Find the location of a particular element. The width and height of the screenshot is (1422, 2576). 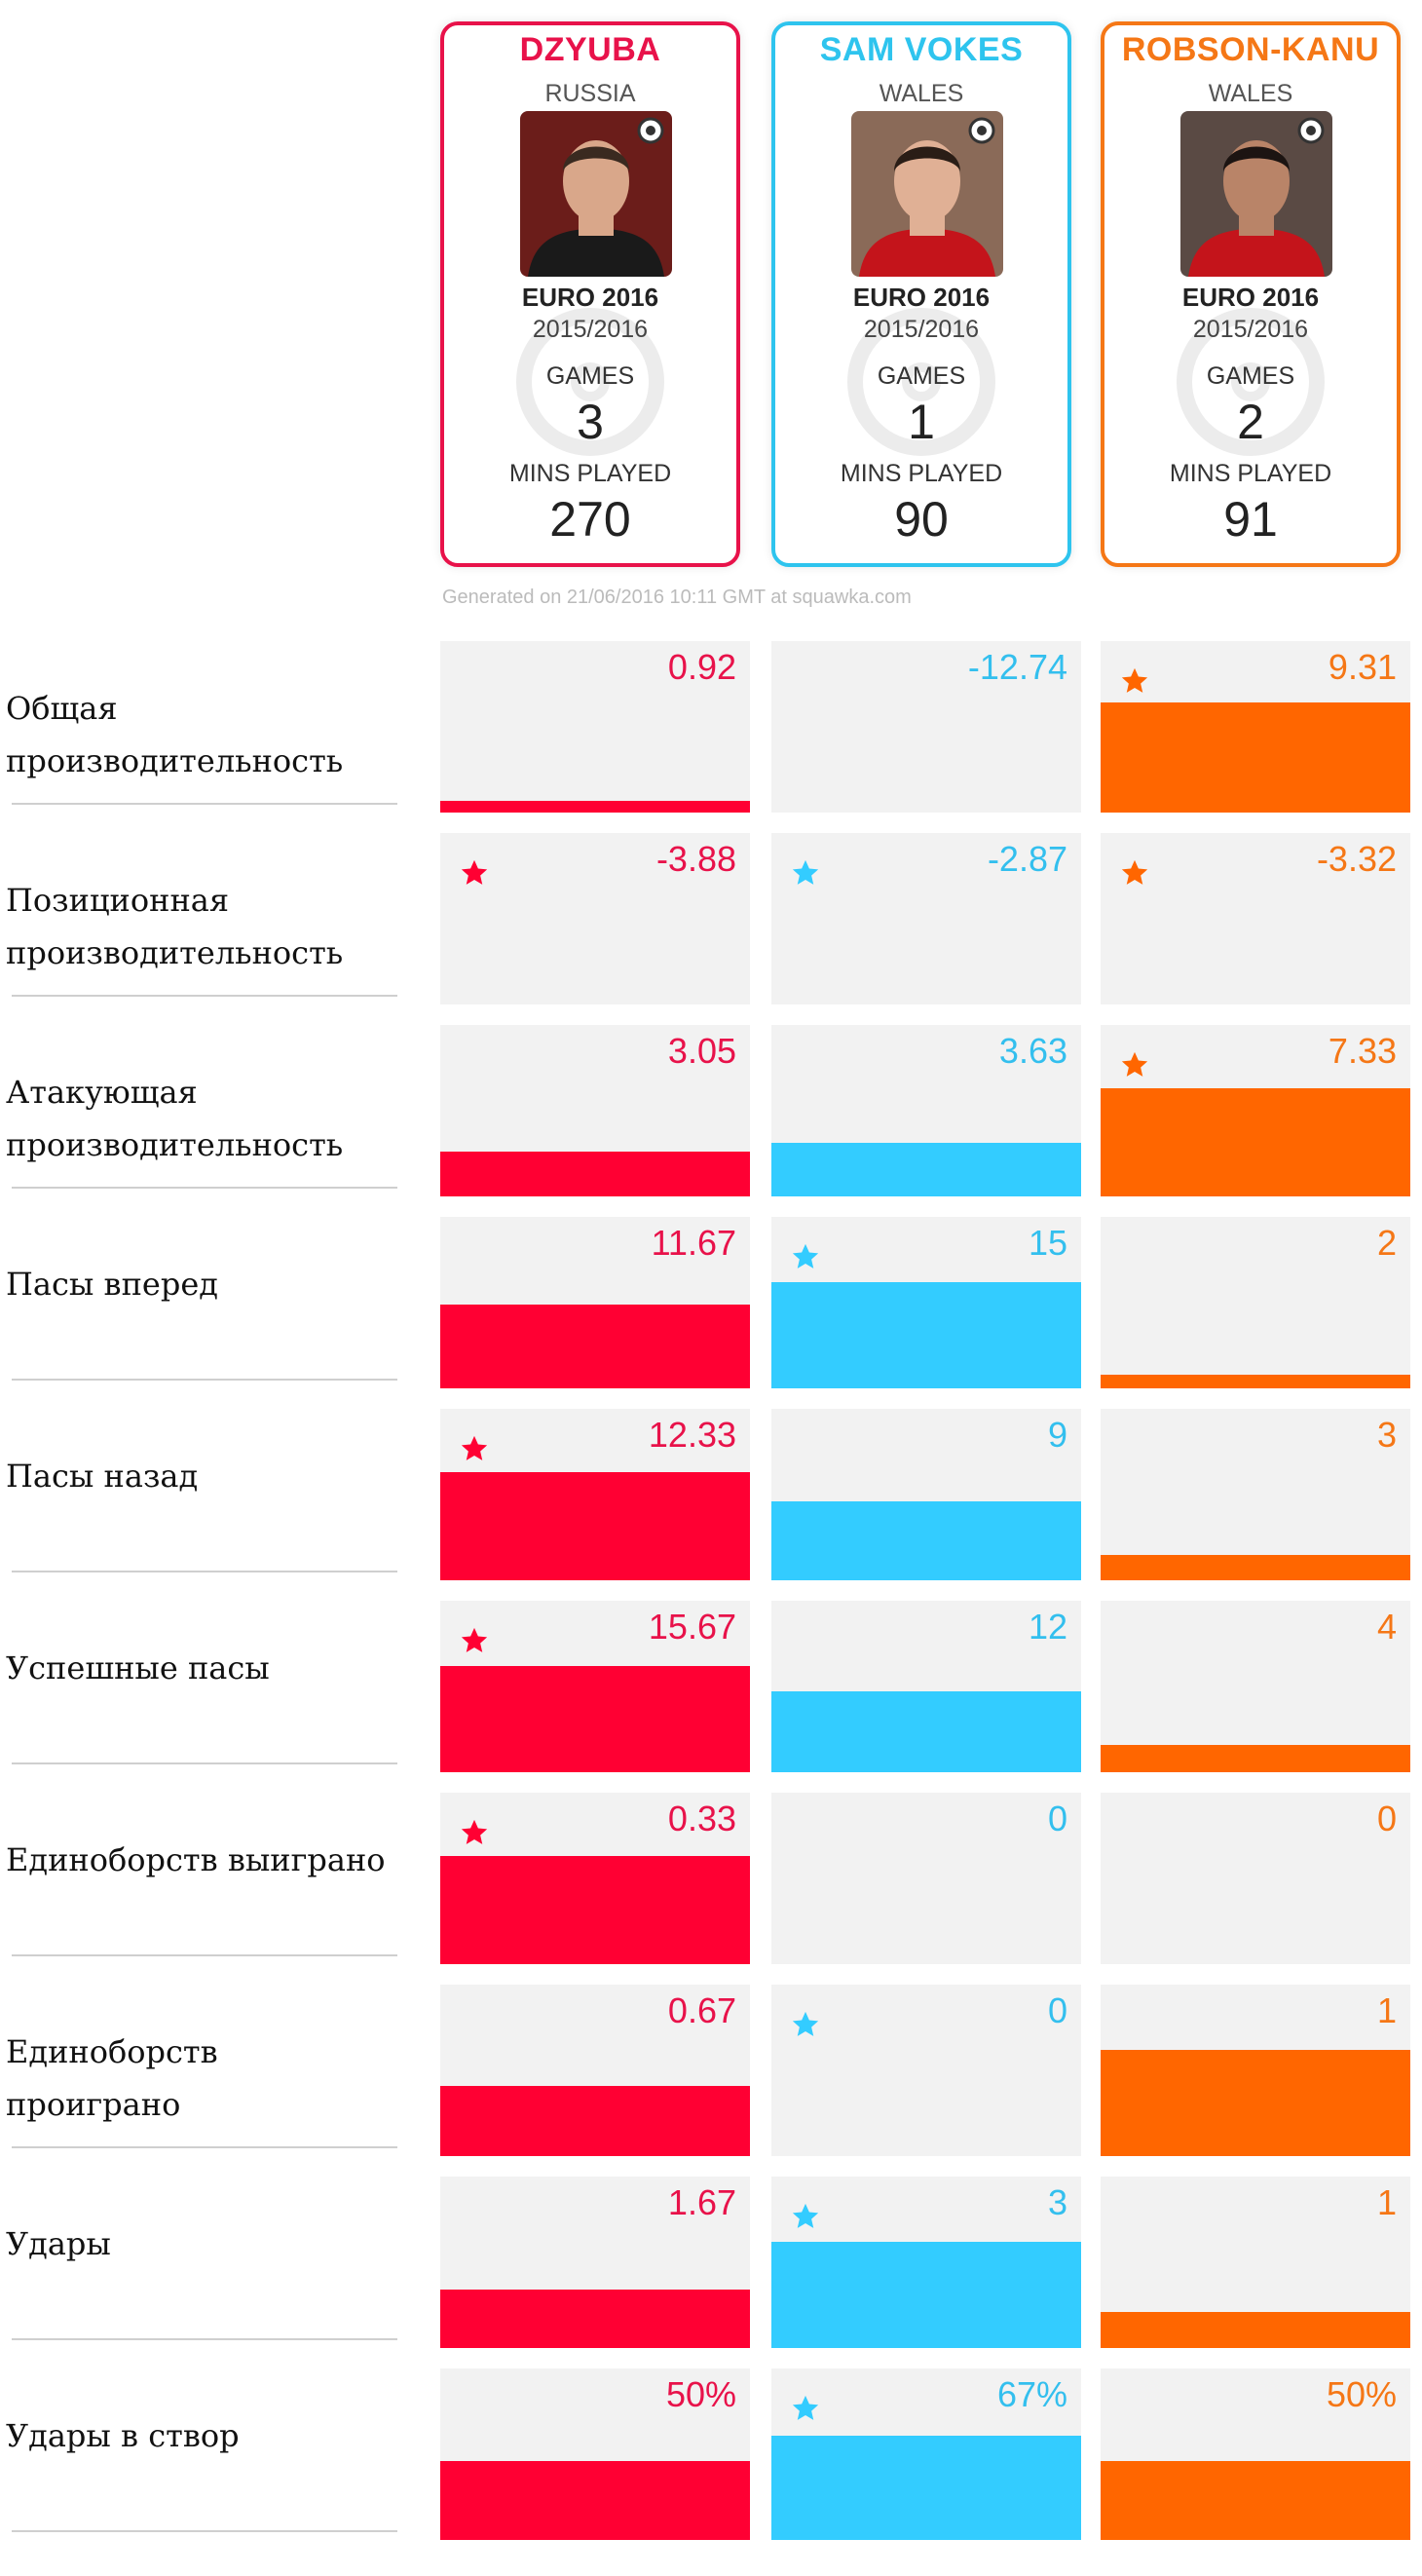

stat-cell: 2 is located at coordinates (1255, 1302).